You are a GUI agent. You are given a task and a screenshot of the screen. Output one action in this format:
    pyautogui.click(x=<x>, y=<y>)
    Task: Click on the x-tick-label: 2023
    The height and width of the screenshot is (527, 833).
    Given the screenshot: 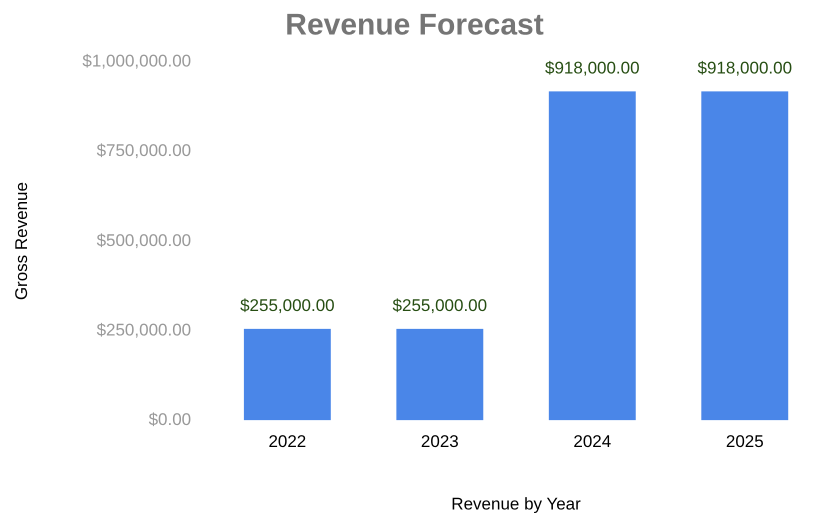 What is the action you would take?
    pyautogui.click(x=439, y=442)
    